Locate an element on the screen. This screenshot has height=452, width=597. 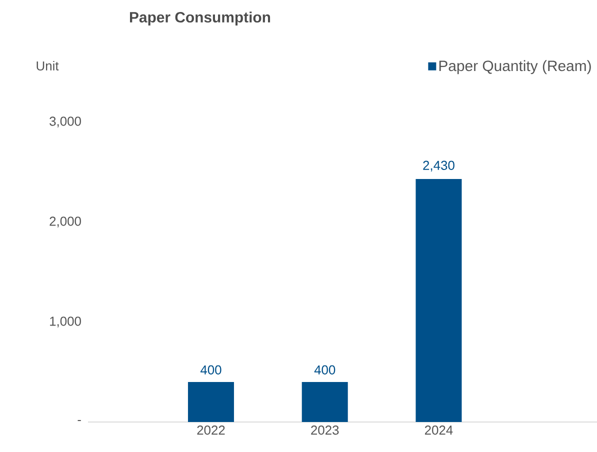
x-tick-label: 2022 is located at coordinates (211, 430).